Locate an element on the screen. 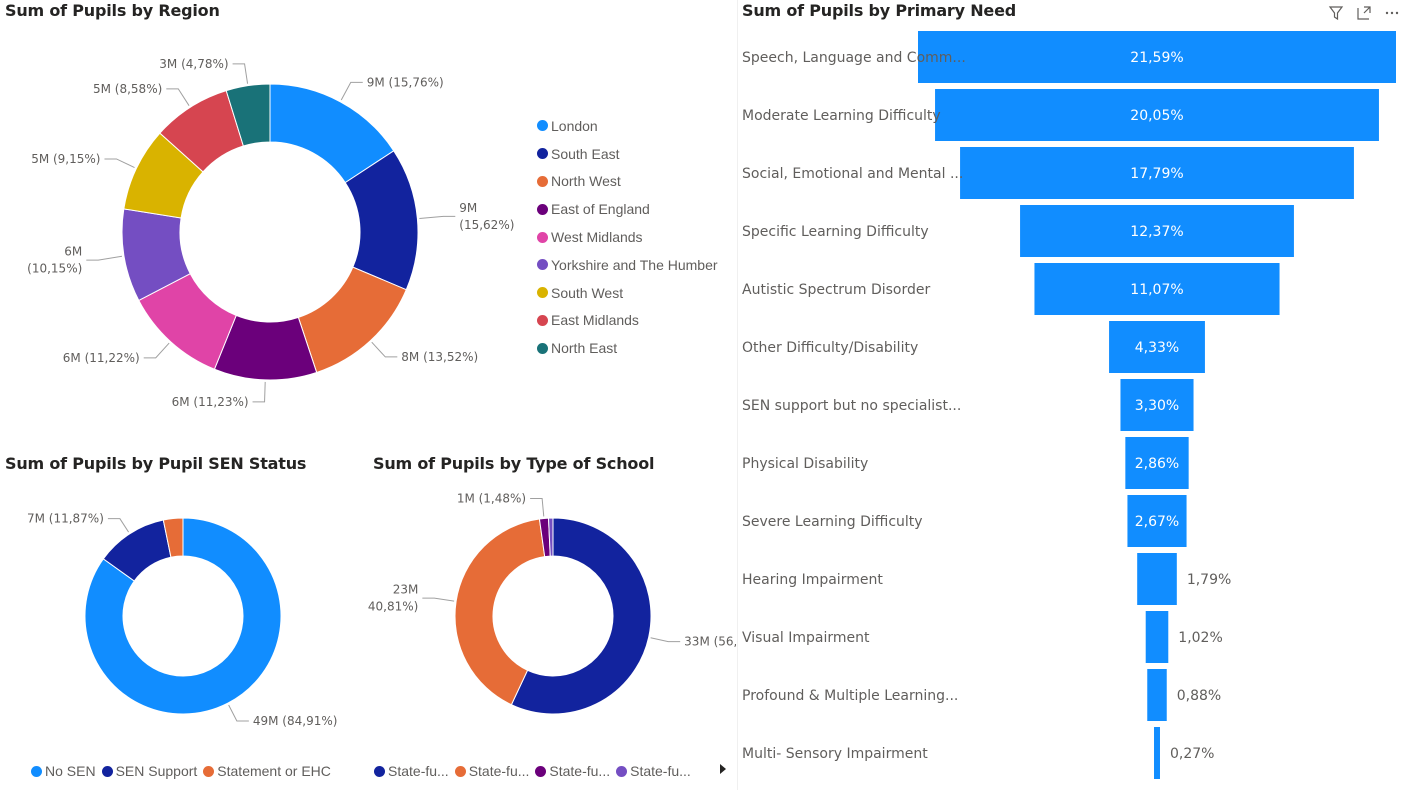  region-legend-item: East Midlands is located at coordinates (627, 321).